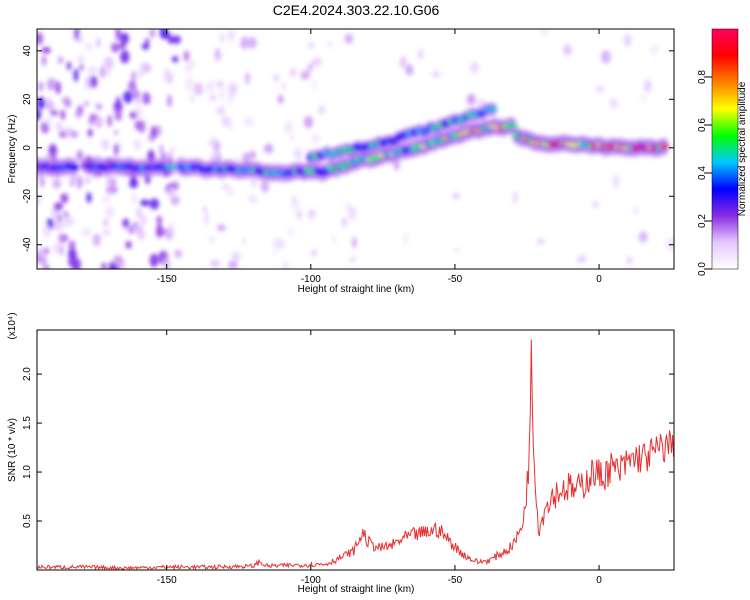  Describe the element at coordinates (356, 10) in the screenshot. I see `figure-title: C2E4.2024.303.22.10.G06` at that location.